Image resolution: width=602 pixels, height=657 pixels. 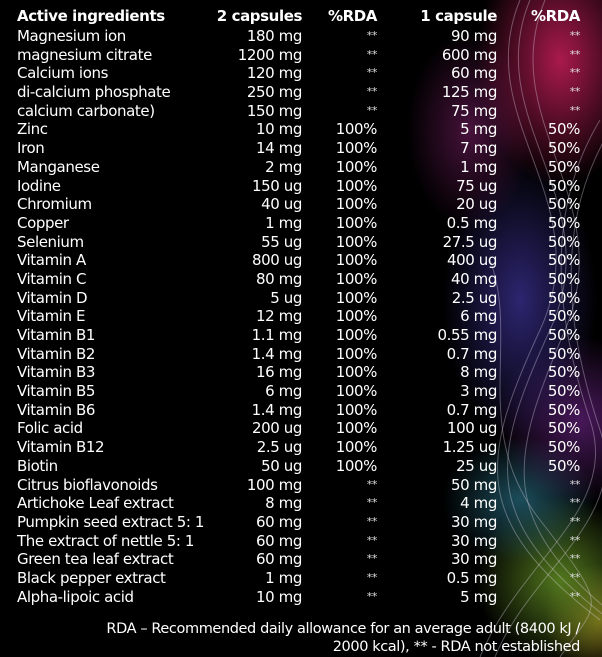 What do you see at coordinates (279, 278) in the screenshot?
I see `amount-2-capsules: 80 mg` at bounding box center [279, 278].